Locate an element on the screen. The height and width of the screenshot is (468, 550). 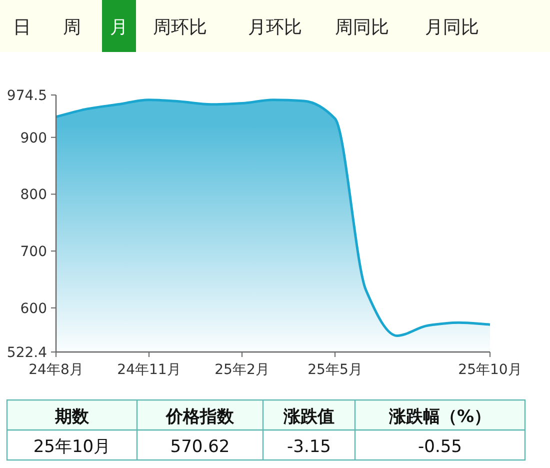
text: -3.15 is located at coordinates (309, 447).